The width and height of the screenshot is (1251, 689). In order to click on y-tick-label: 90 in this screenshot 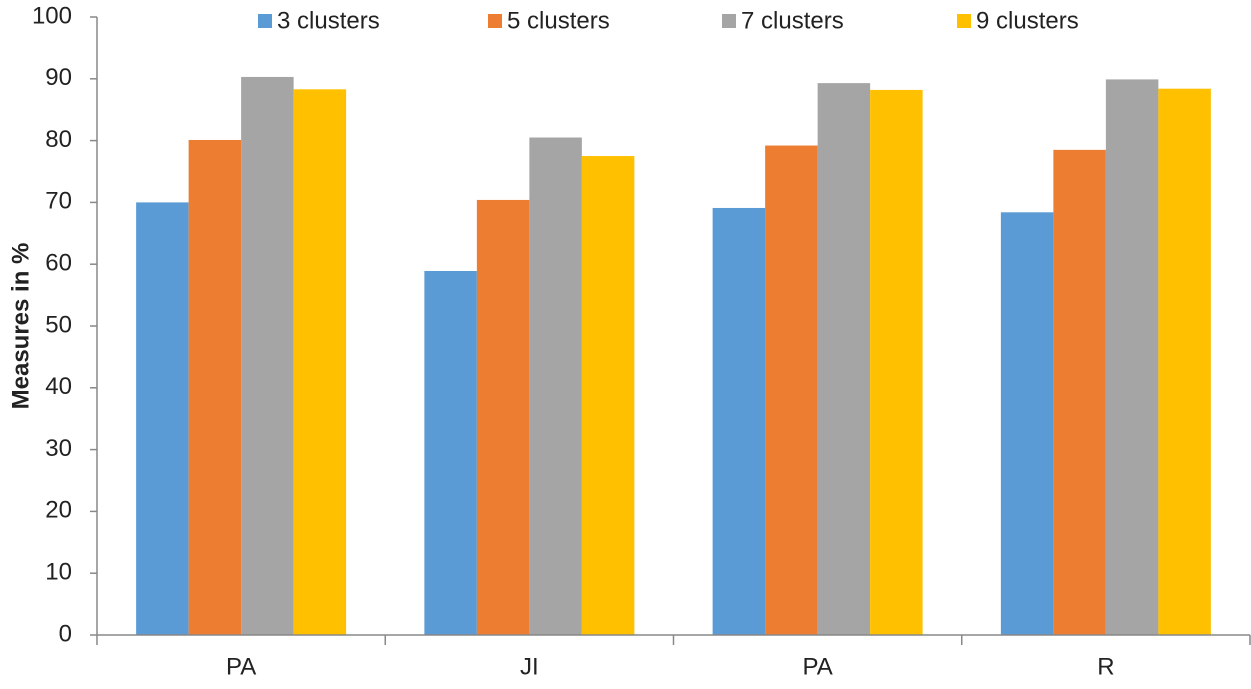, I will do `click(58, 77)`.